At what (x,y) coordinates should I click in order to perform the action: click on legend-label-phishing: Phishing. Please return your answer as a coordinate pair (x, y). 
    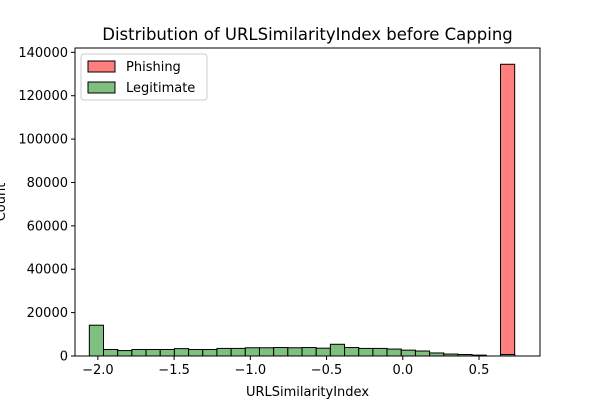
    Looking at the image, I should click on (153, 67).